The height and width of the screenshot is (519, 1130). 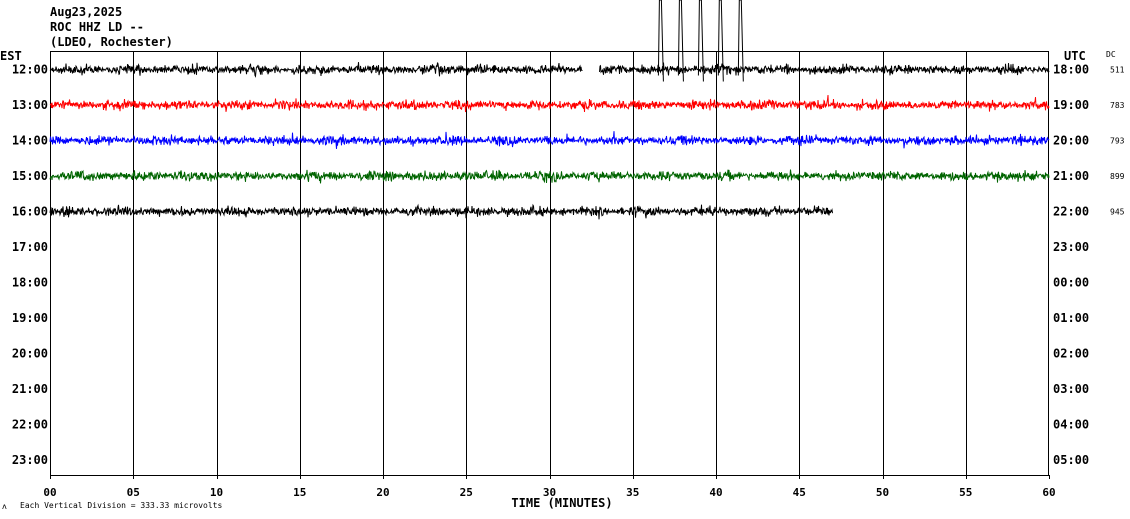 I want to click on x-tick-label: 20, so click(x=382, y=492).